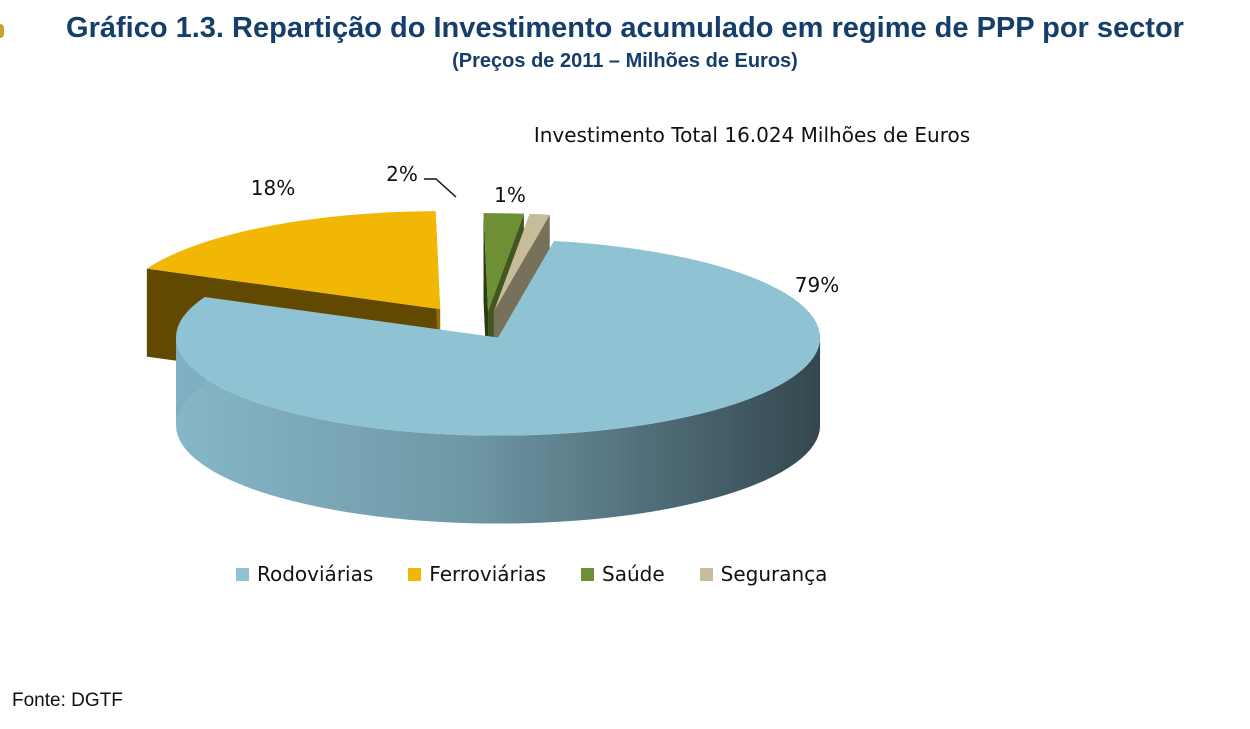 This screenshot has width=1250, height=729. What do you see at coordinates (774, 574) in the screenshot?
I see `legend-label: Segurança` at bounding box center [774, 574].